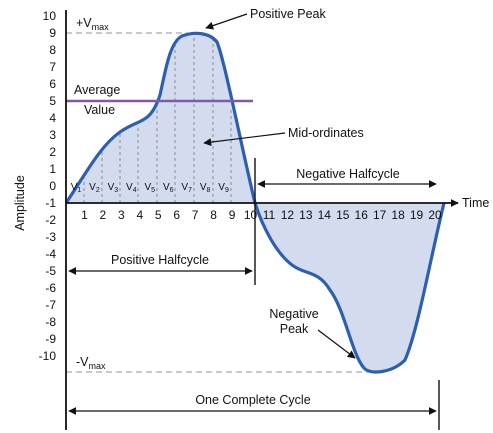  What do you see at coordinates (84, 215) in the screenshot?
I see `x-tick-label: 1` at bounding box center [84, 215].